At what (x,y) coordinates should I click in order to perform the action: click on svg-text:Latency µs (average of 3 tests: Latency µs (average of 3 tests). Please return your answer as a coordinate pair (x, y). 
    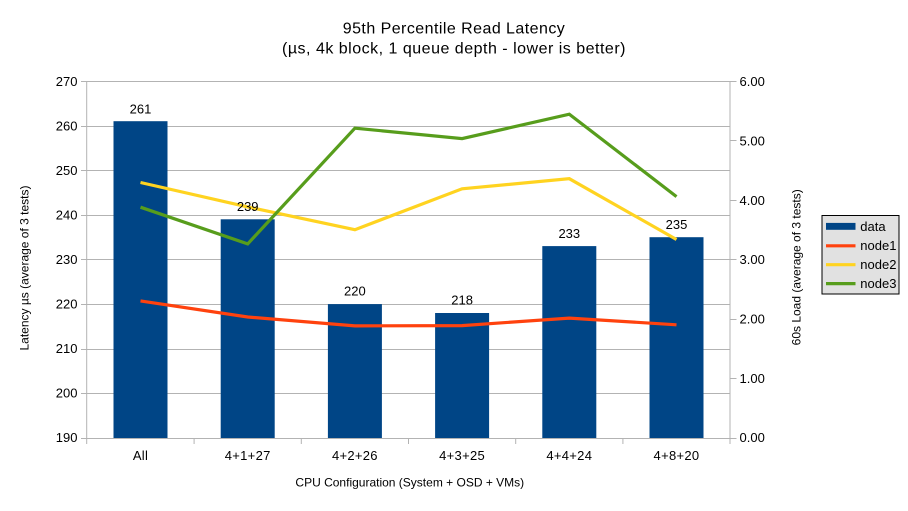
    Looking at the image, I should click on (25, 268).